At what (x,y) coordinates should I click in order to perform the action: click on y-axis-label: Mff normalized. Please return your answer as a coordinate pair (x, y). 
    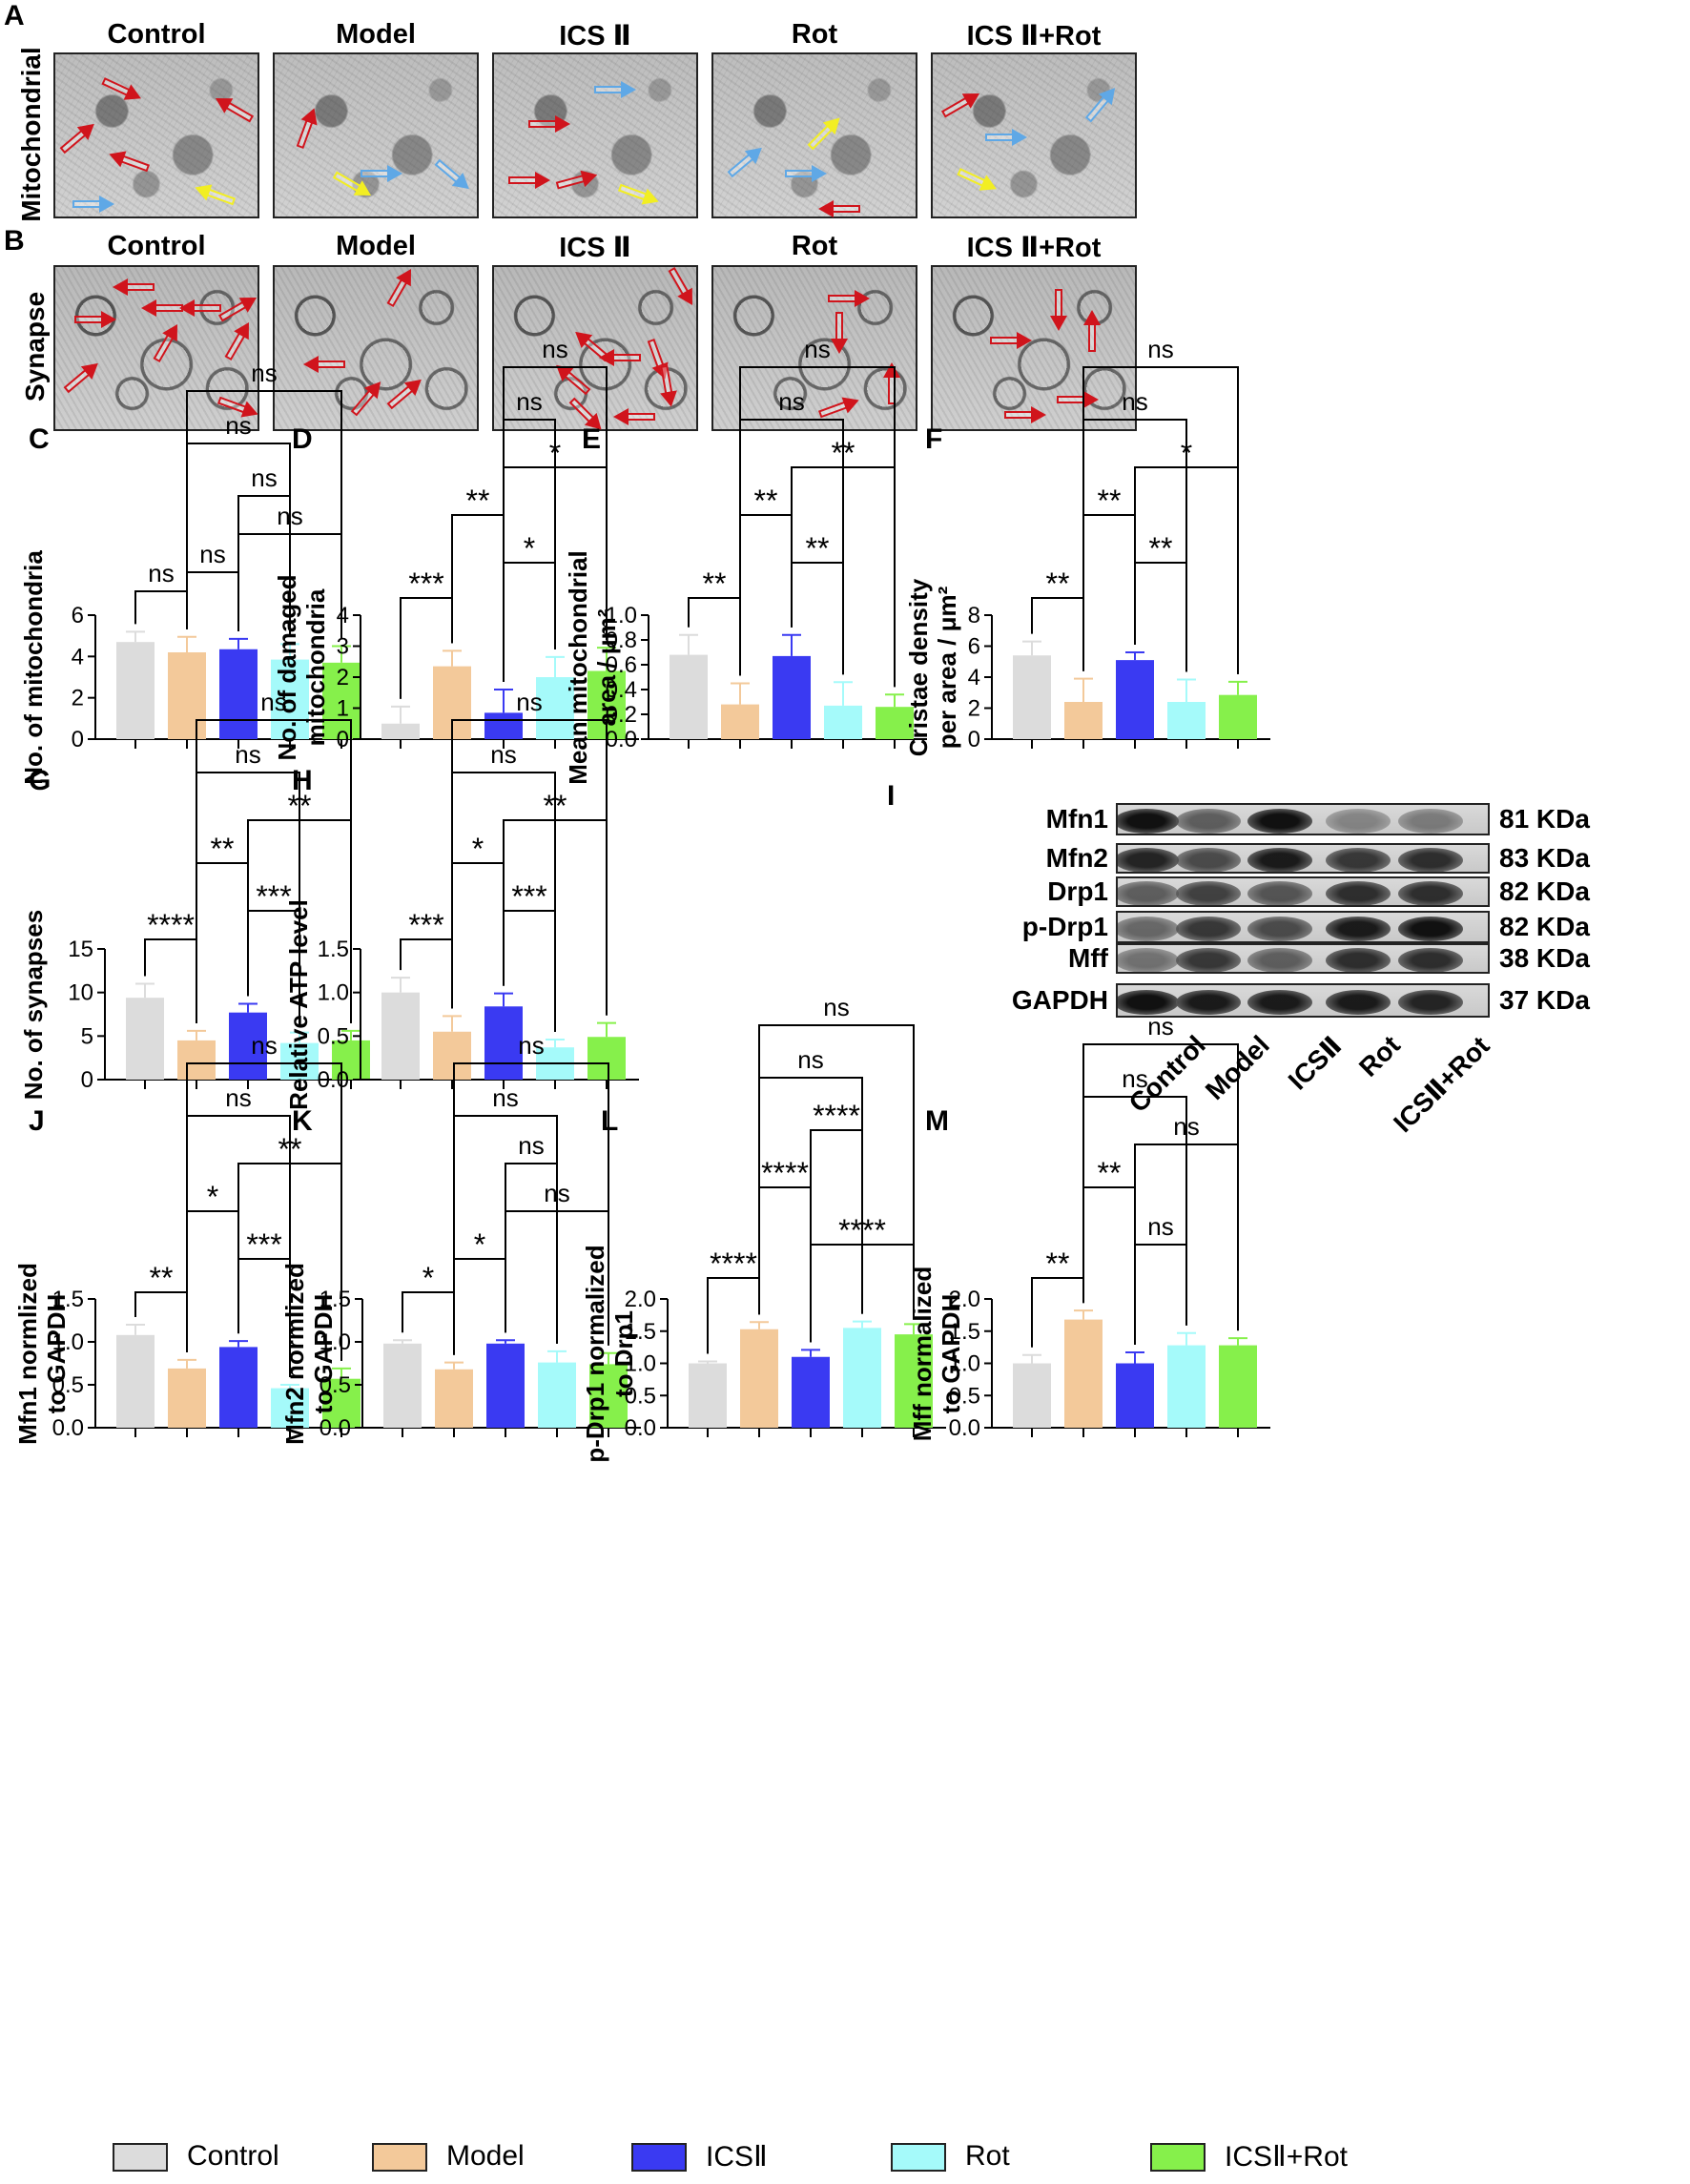
    Looking at the image, I should click on (922, 1354).